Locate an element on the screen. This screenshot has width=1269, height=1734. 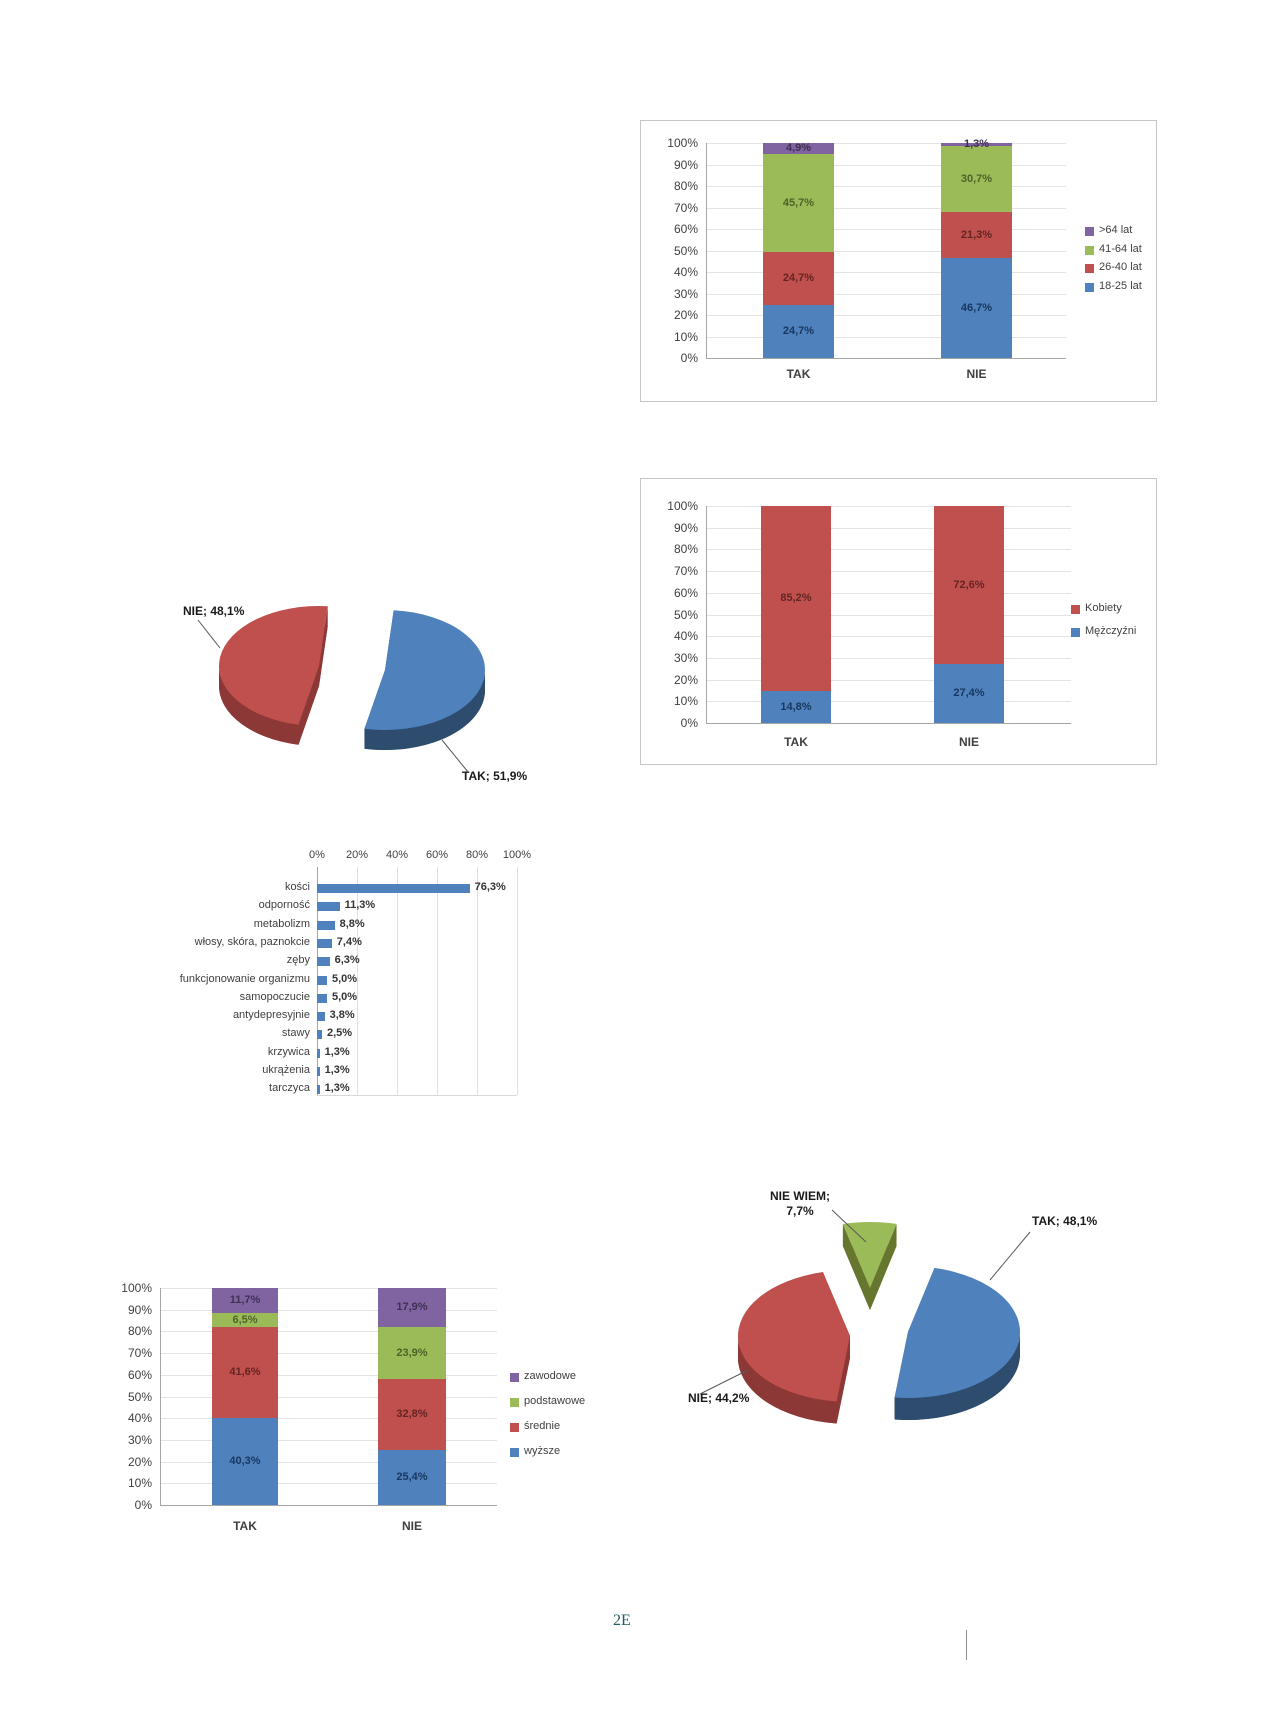
bar-value-label: 4,9% is located at coordinates (798, 148).